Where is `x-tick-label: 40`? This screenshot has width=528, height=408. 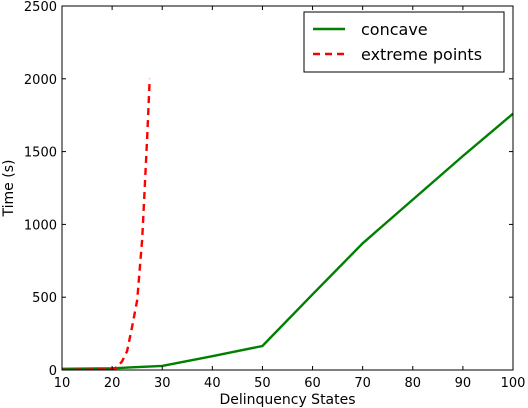 x-tick-label: 40 is located at coordinates (212, 383).